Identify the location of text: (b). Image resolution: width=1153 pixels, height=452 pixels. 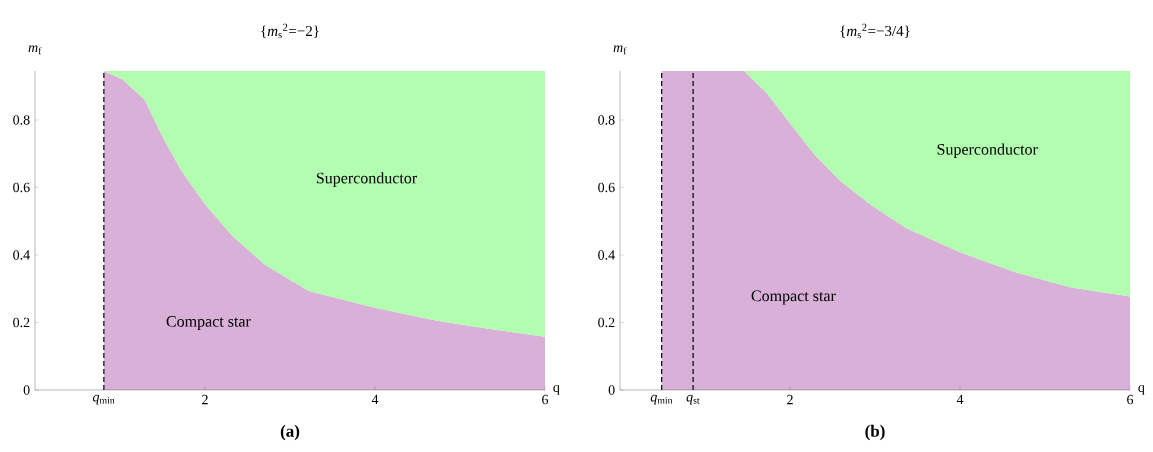
(875, 432).